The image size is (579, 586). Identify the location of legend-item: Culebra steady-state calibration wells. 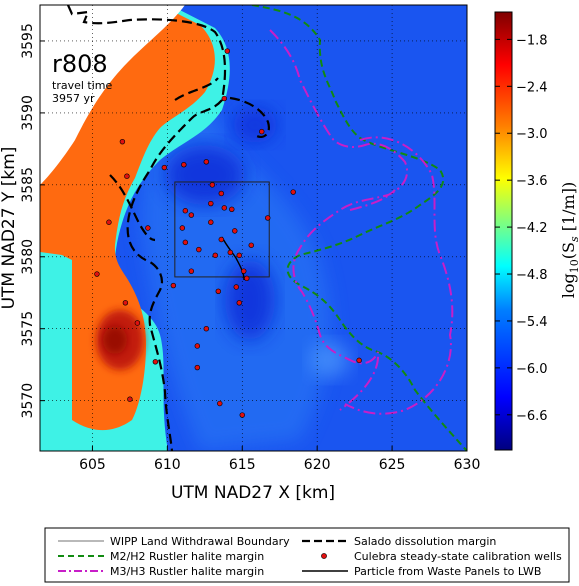
(441, 556).